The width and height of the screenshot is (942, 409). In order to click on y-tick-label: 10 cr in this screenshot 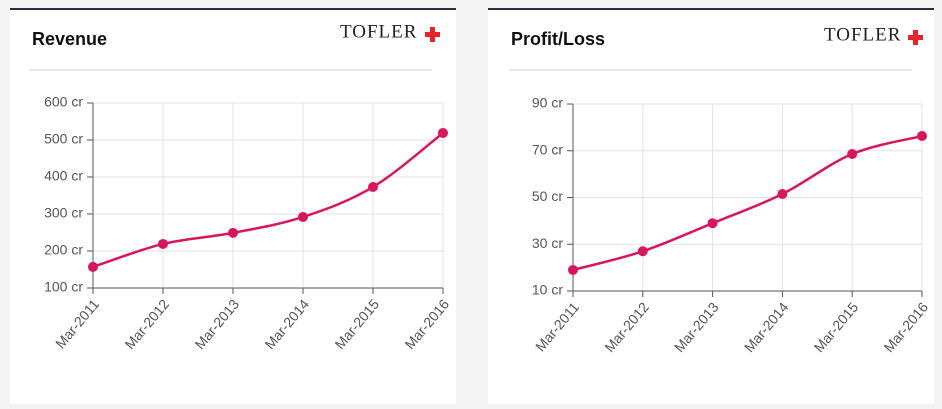, I will do `click(547, 290)`.